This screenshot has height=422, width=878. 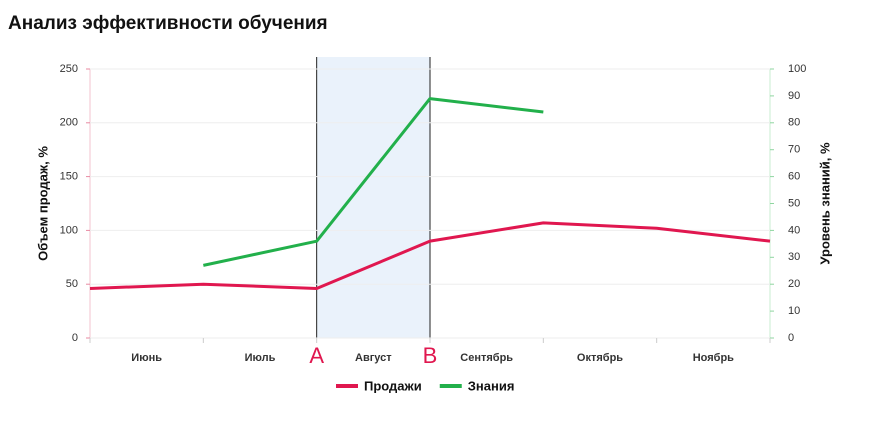 I want to click on series-line, so click(x=430, y=256).